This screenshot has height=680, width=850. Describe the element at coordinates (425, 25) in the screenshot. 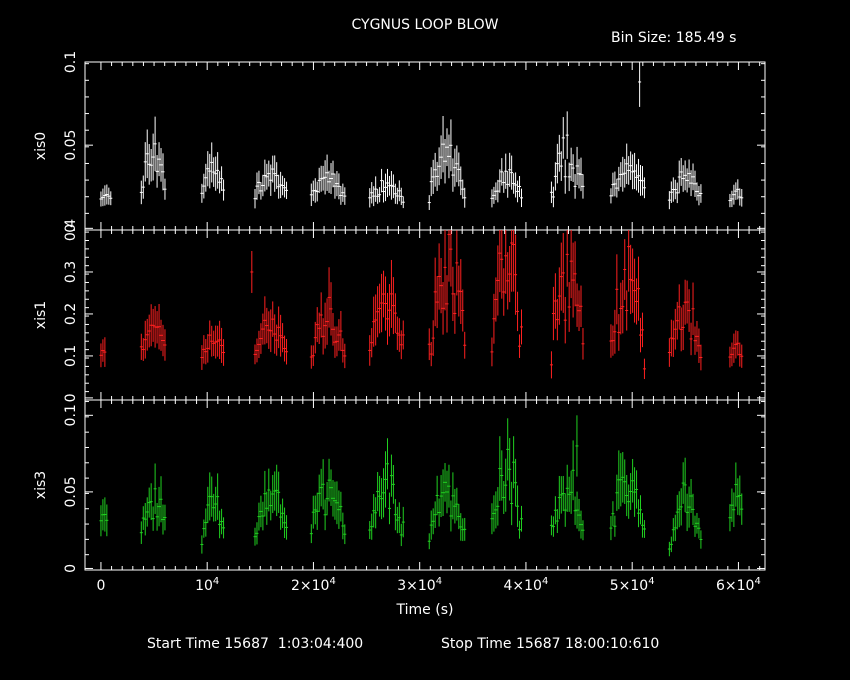

I see `chart-title: CYGNUS LOOP BLOW` at that location.